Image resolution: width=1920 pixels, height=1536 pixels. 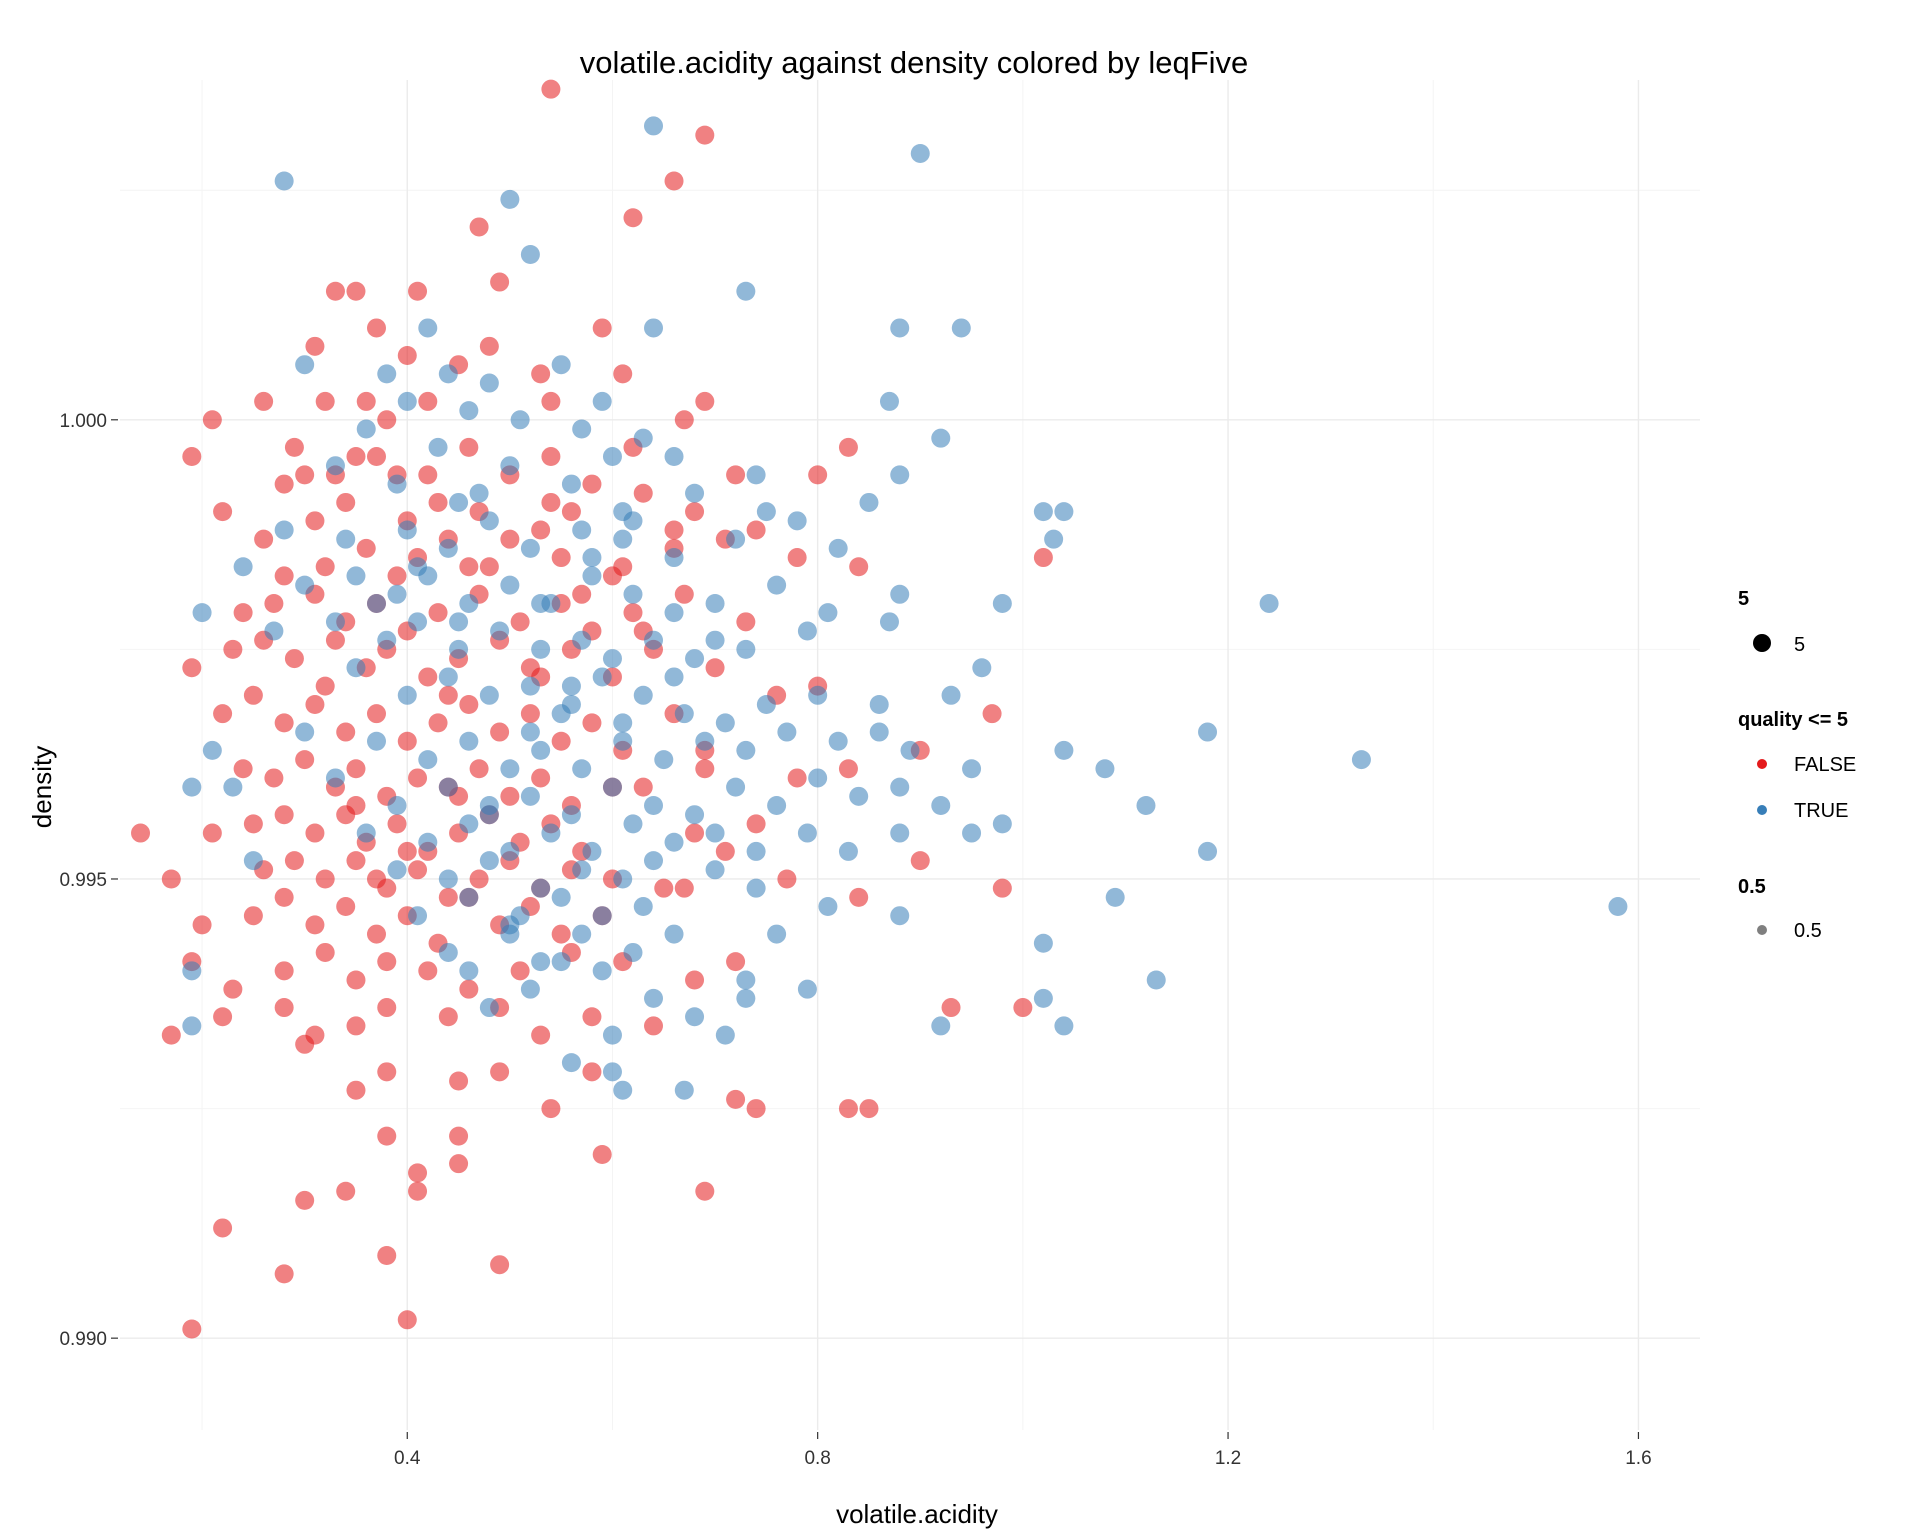 What do you see at coordinates (42, 787) in the screenshot?
I see `y-axis-title: density` at bounding box center [42, 787].